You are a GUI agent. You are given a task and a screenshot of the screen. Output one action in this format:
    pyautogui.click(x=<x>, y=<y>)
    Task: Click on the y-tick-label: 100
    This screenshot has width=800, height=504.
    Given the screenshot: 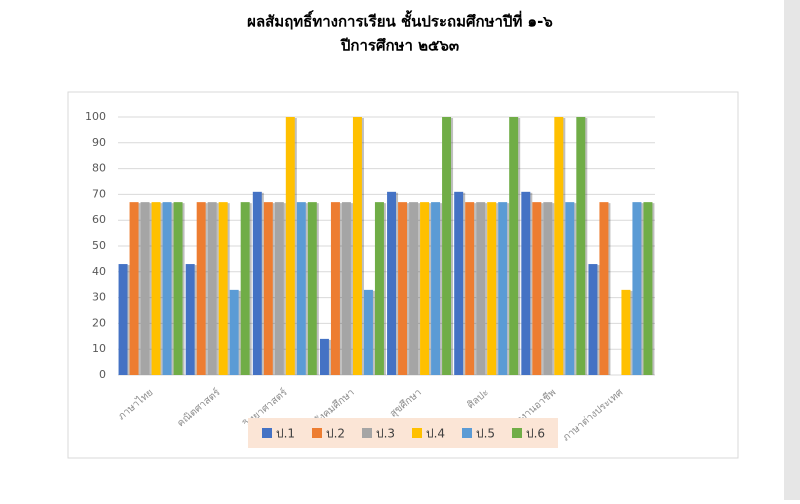 What is the action you would take?
    pyautogui.click(x=95, y=116)
    